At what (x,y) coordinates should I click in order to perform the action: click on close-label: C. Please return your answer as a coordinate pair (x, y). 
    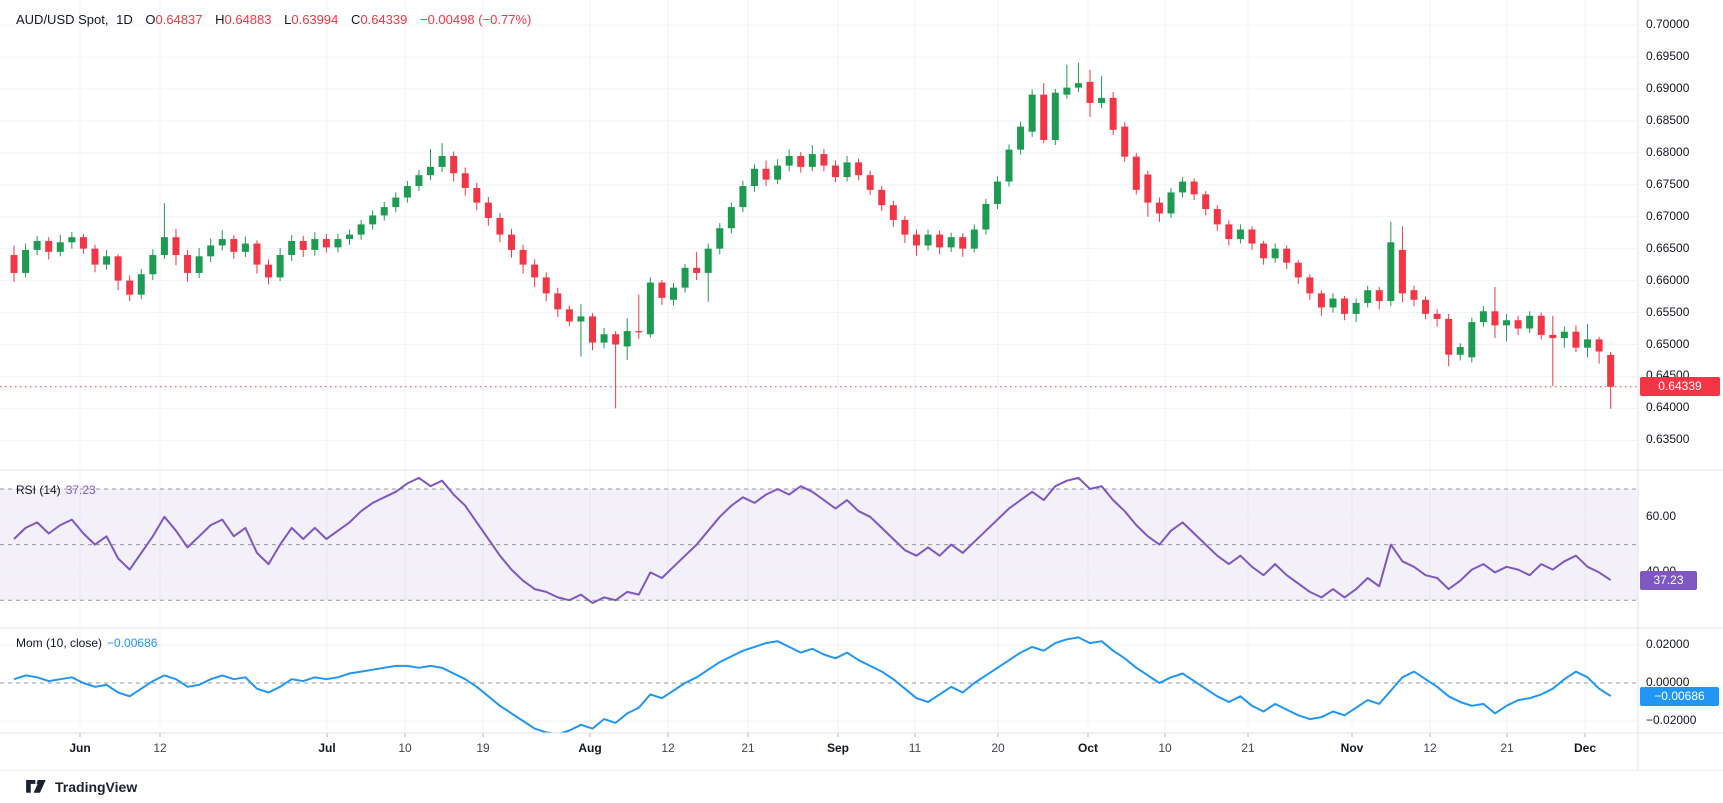
    Looking at the image, I should click on (355, 19).